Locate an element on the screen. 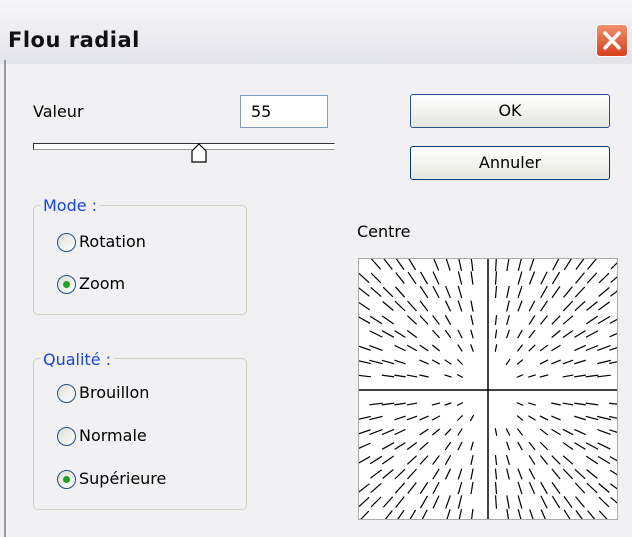 The width and height of the screenshot is (632, 537). cancel-button: Annuler is located at coordinates (510, 163).